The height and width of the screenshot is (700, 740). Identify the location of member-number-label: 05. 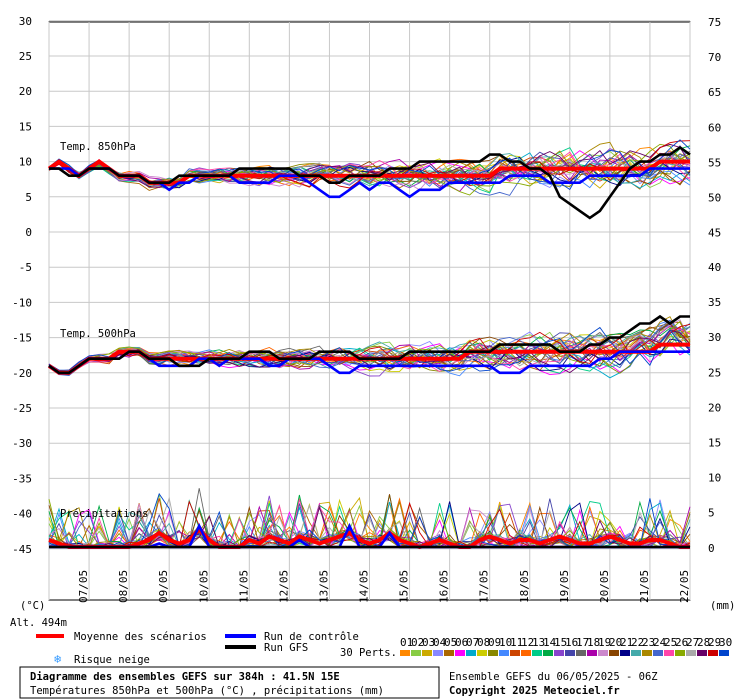
(450, 642).